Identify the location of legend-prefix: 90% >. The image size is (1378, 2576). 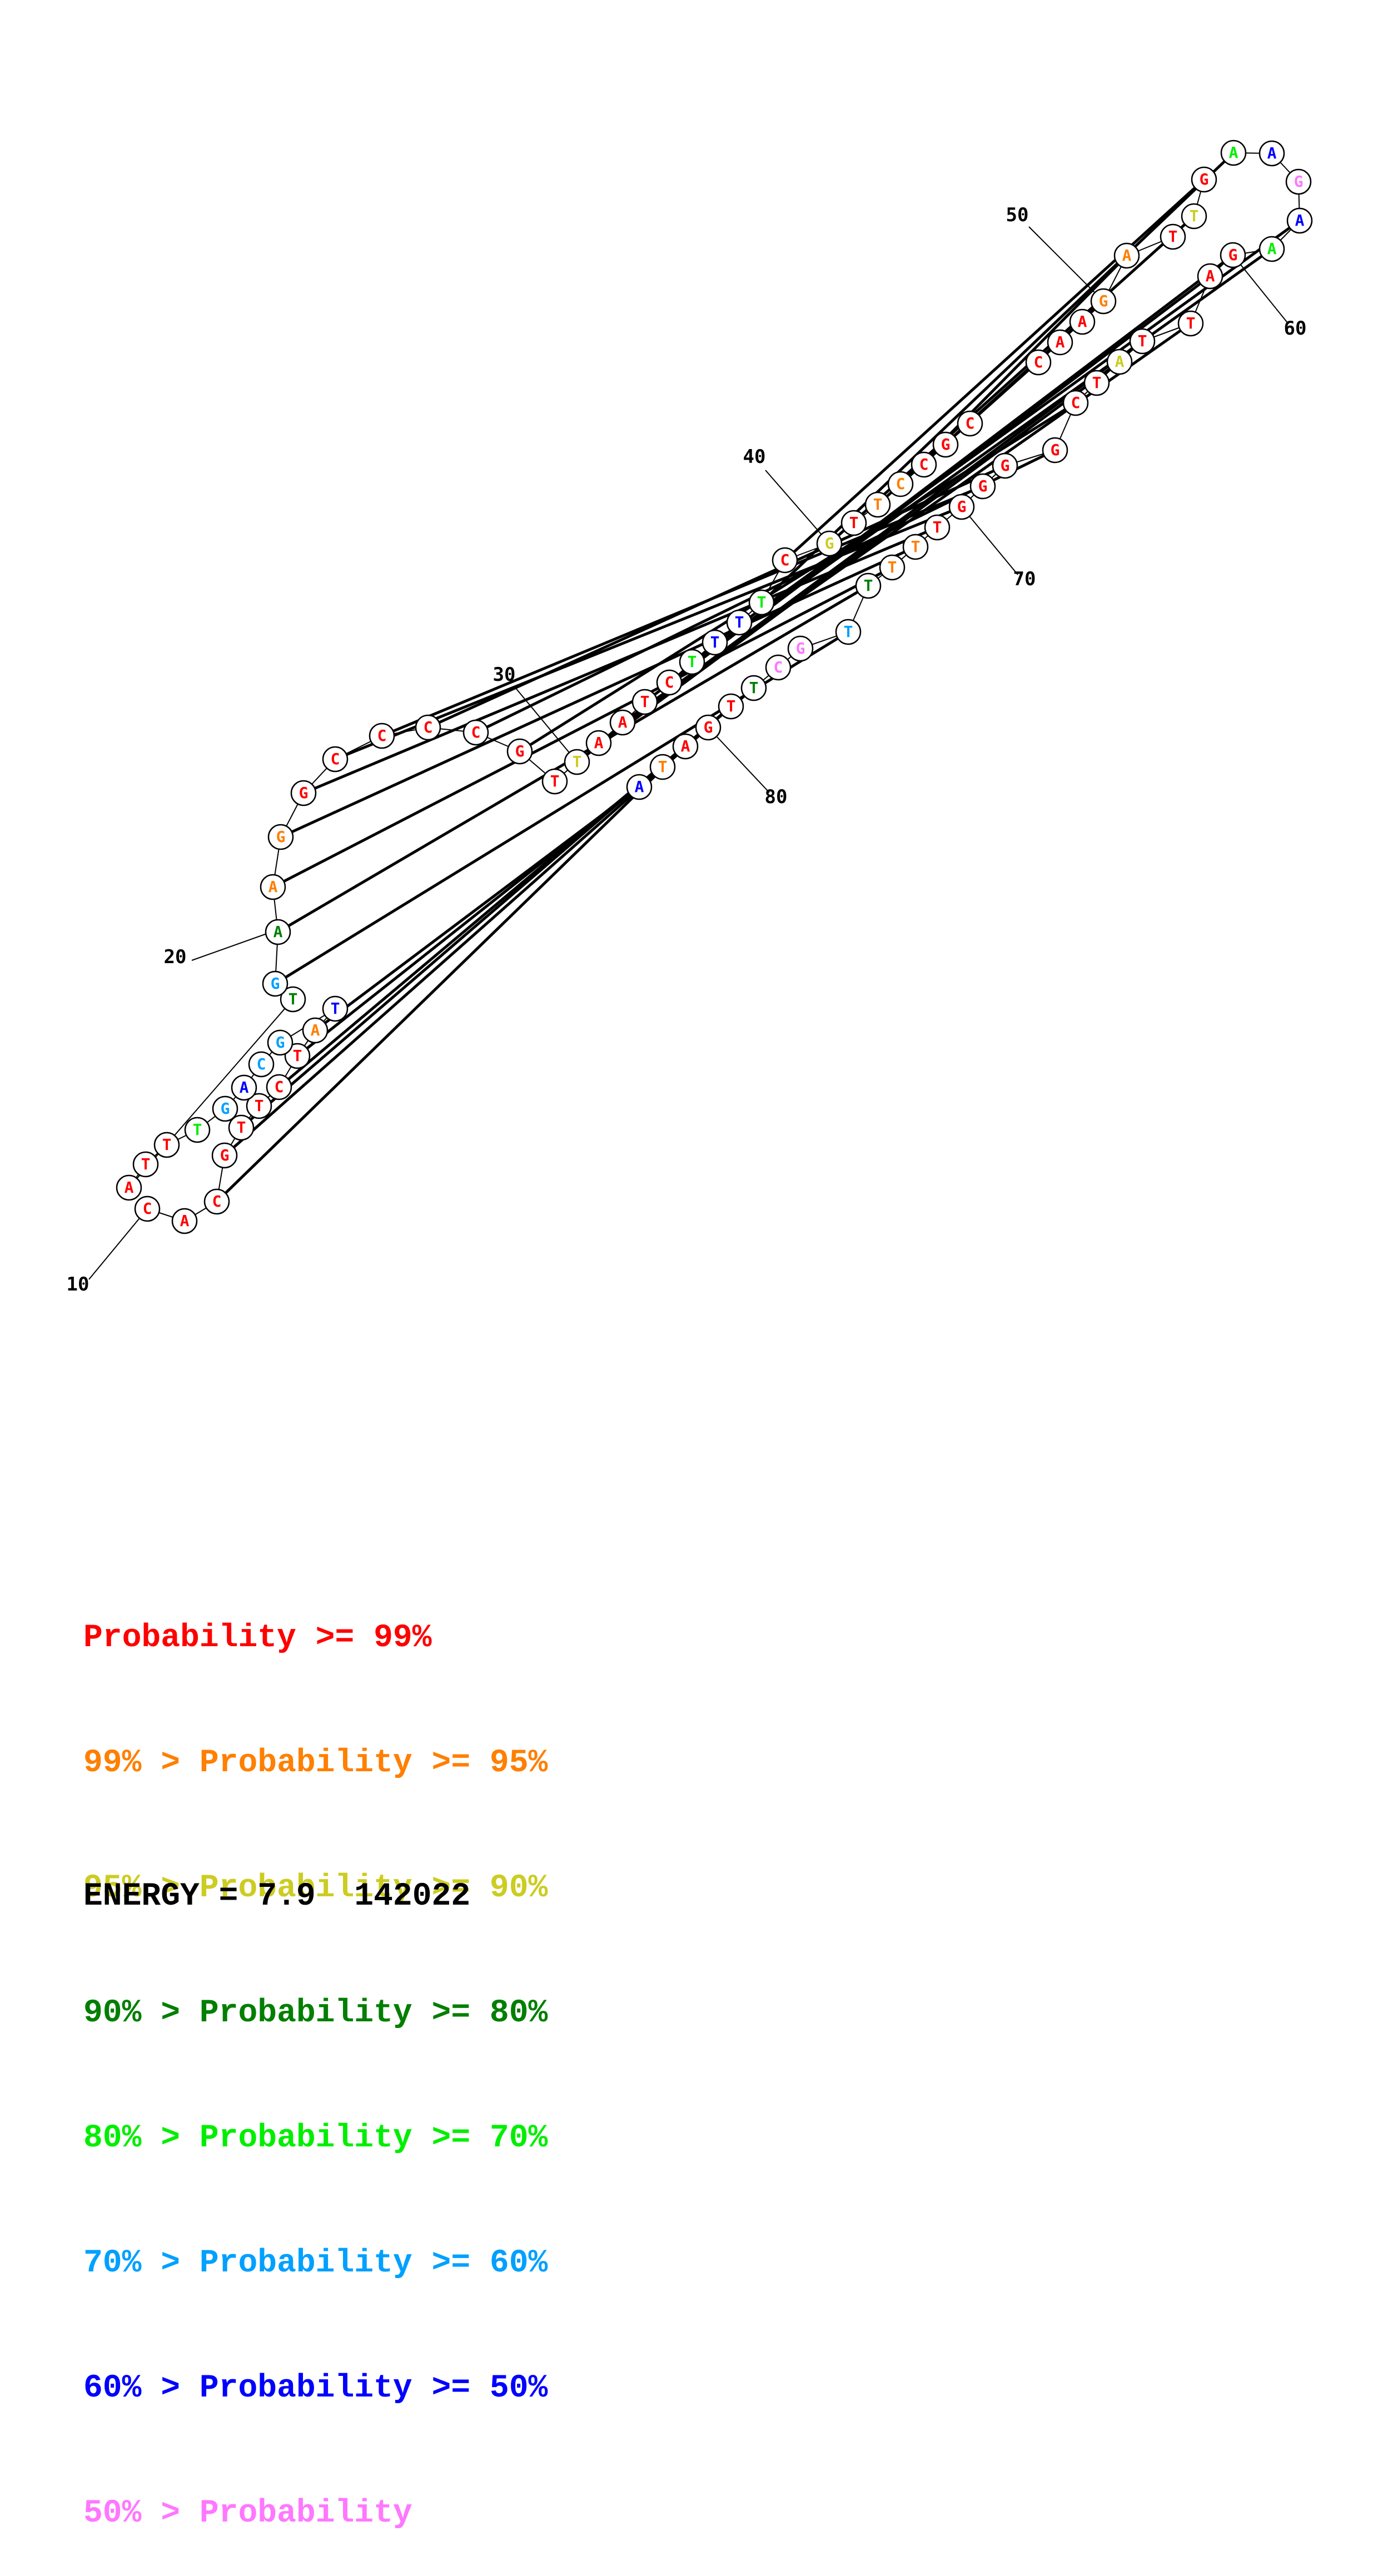
(141, 2013).